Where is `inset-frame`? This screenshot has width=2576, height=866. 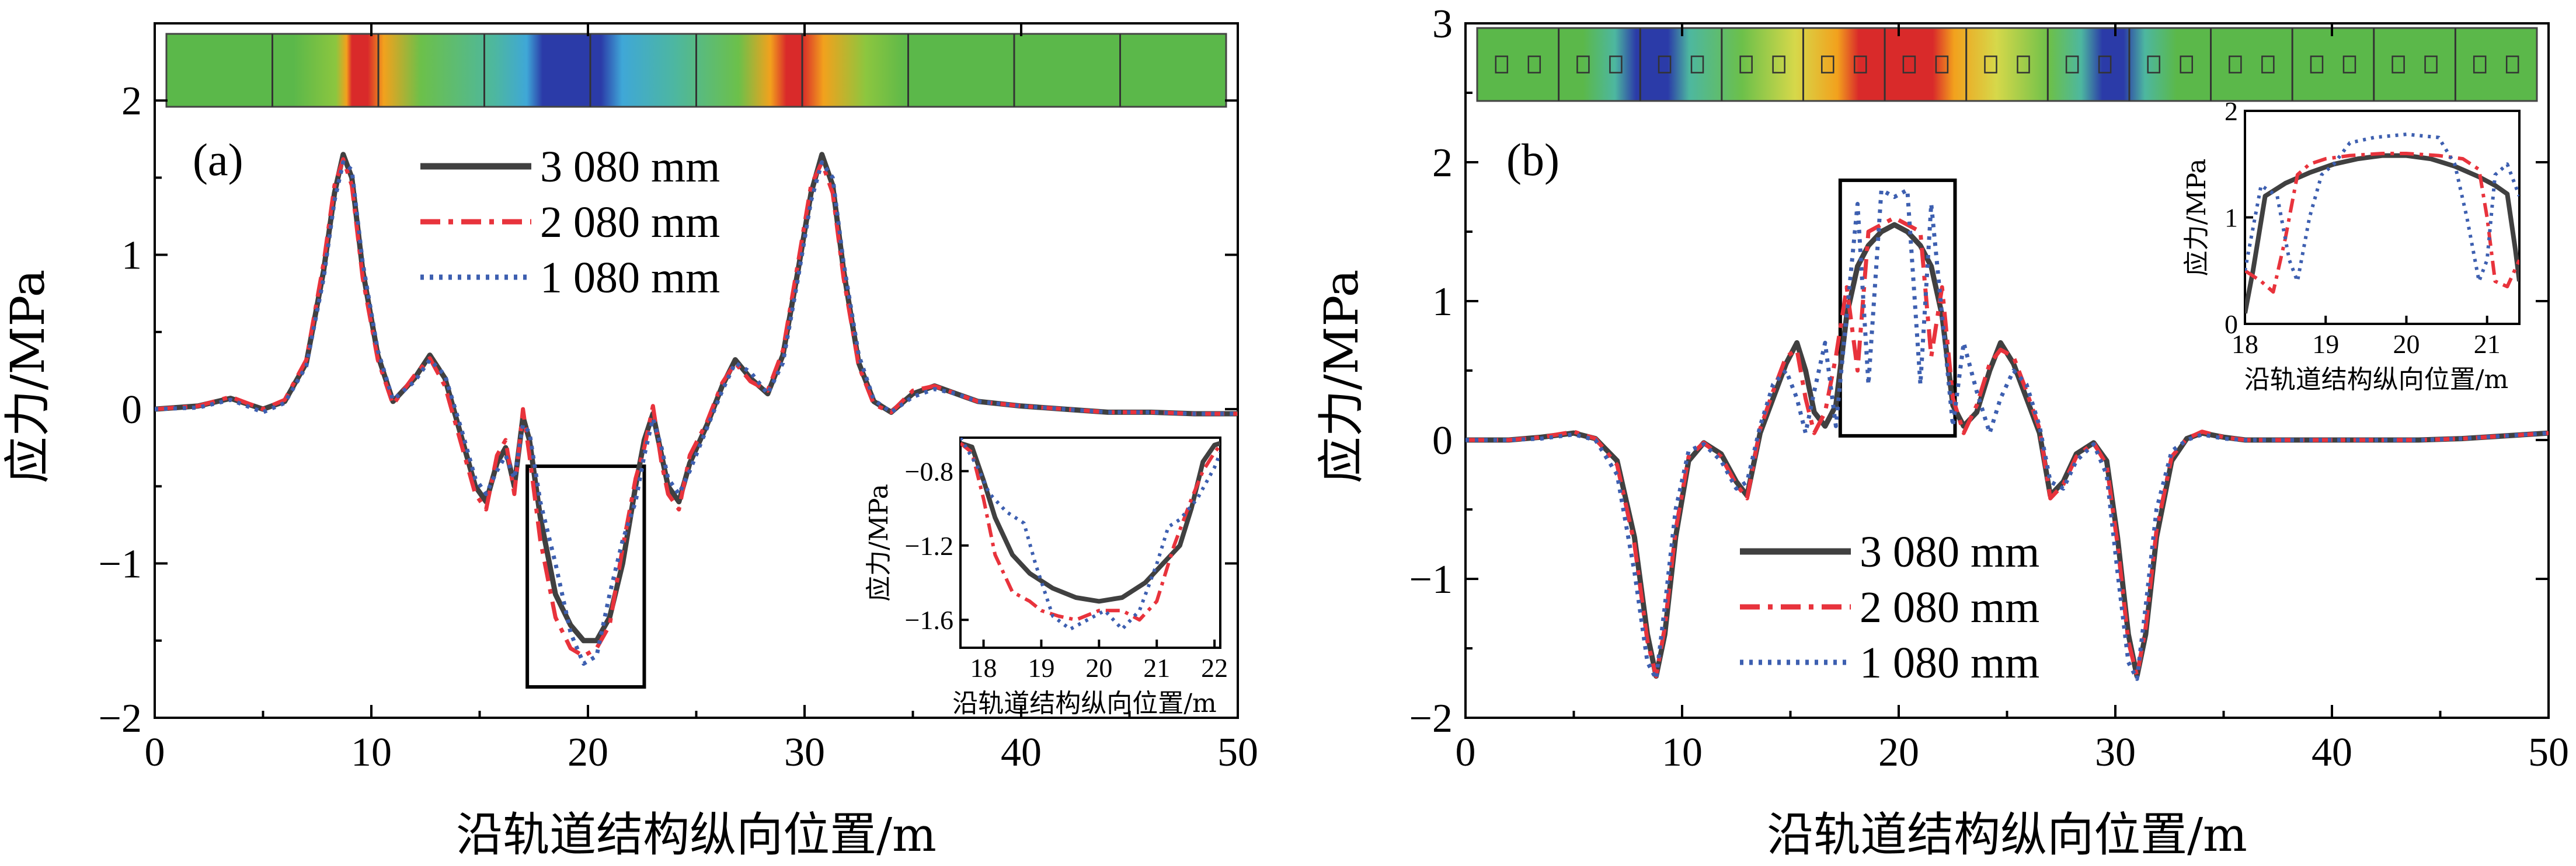
inset-frame is located at coordinates (2382, 217).